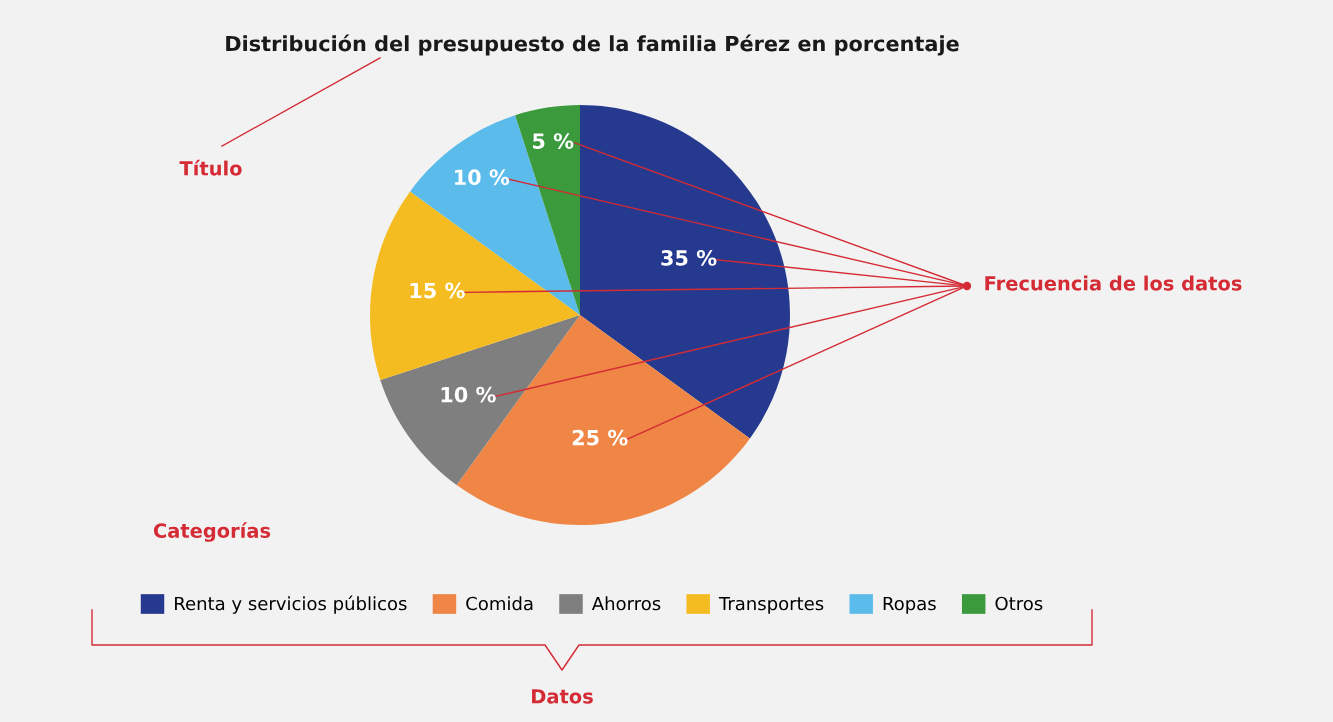 The width and height of the screenshot is (1333, 722). I want to click on data-label: 15 %, so click(437, 290).